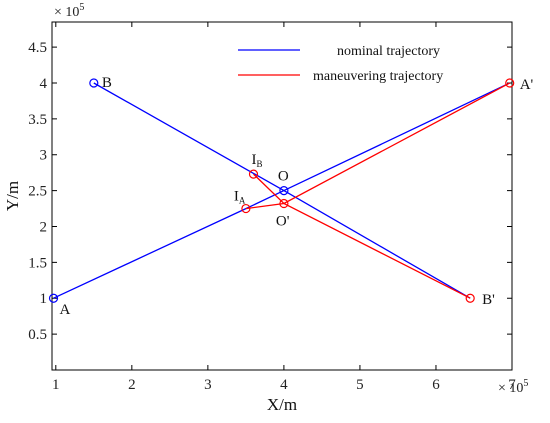 The height and width of the screenshot is (423, 550). What do you see at coordinates (37, 48) in the screenshot?
I see `y-tick-label: 4.5` at bounding box center [37, 48].